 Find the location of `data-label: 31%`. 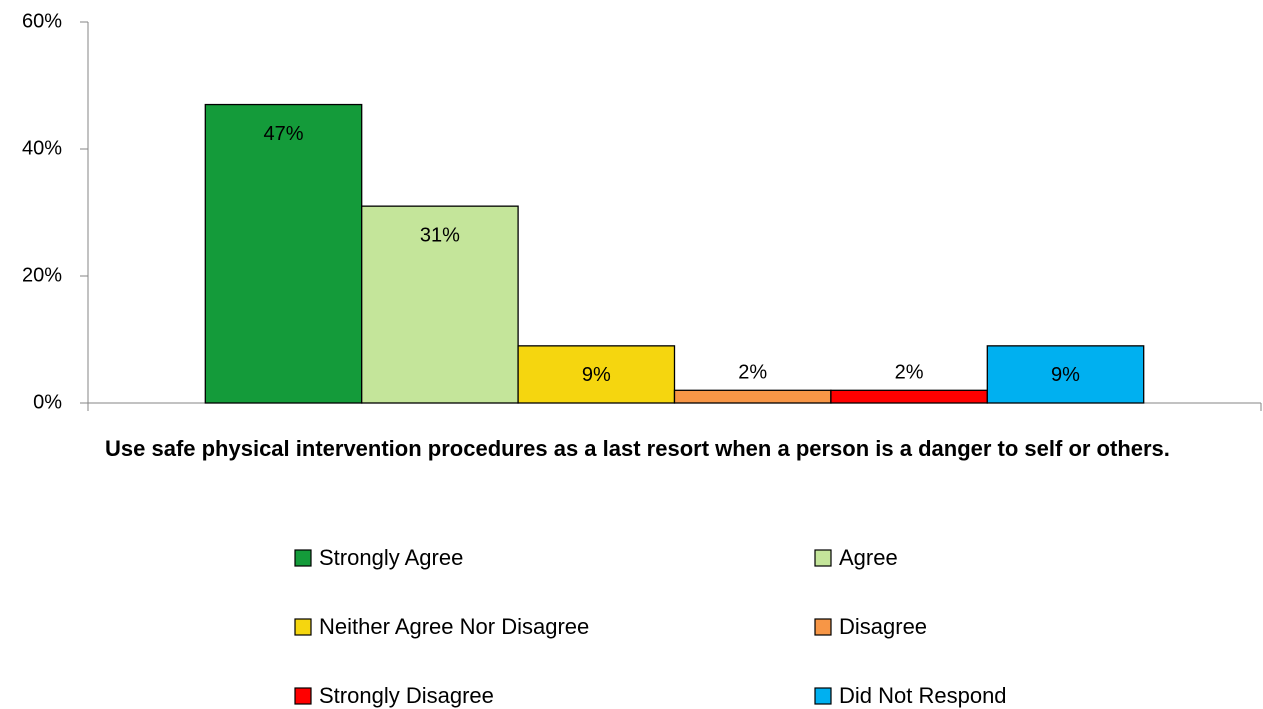

data-label: 31% is located at coordinates (440, 235).